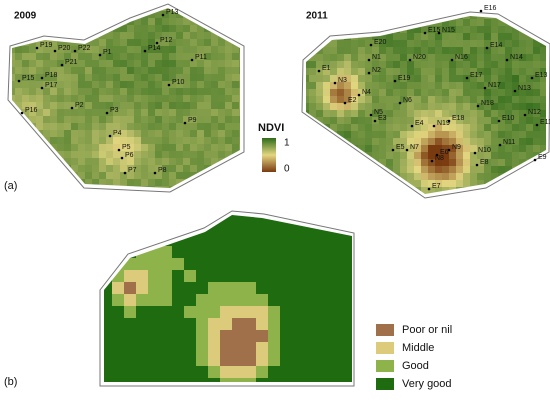 The height and width of the screenshot is (415, 550). I want to click on point-label: P9, so click(192, 120).